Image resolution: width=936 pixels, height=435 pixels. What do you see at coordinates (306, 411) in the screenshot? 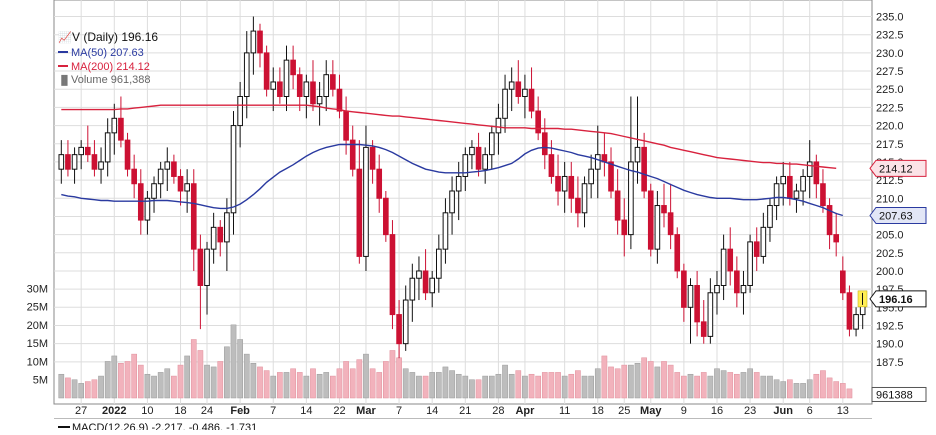
I see `date-tick-label: 14` at bounding box center [306, 411].